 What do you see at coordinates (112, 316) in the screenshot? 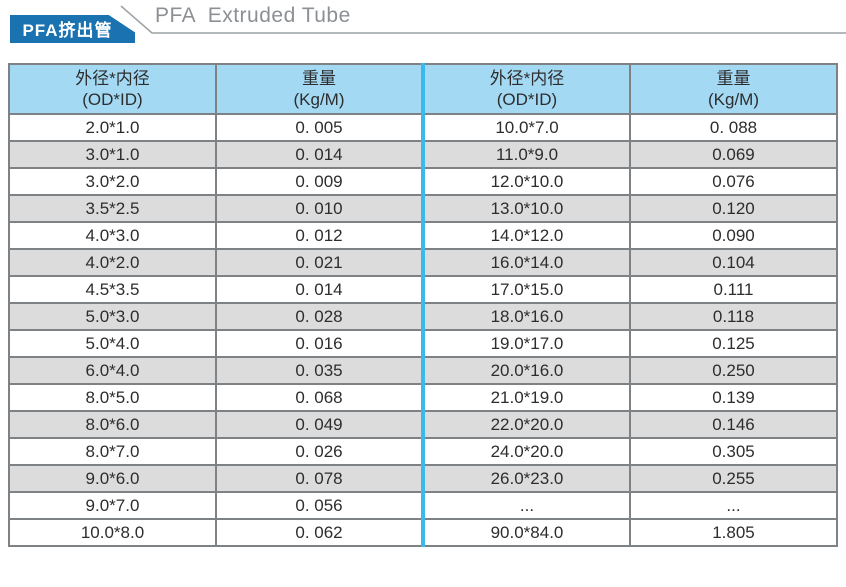
I see `spec-cell: 5.0*3.0` at bounding box center [112, 316].